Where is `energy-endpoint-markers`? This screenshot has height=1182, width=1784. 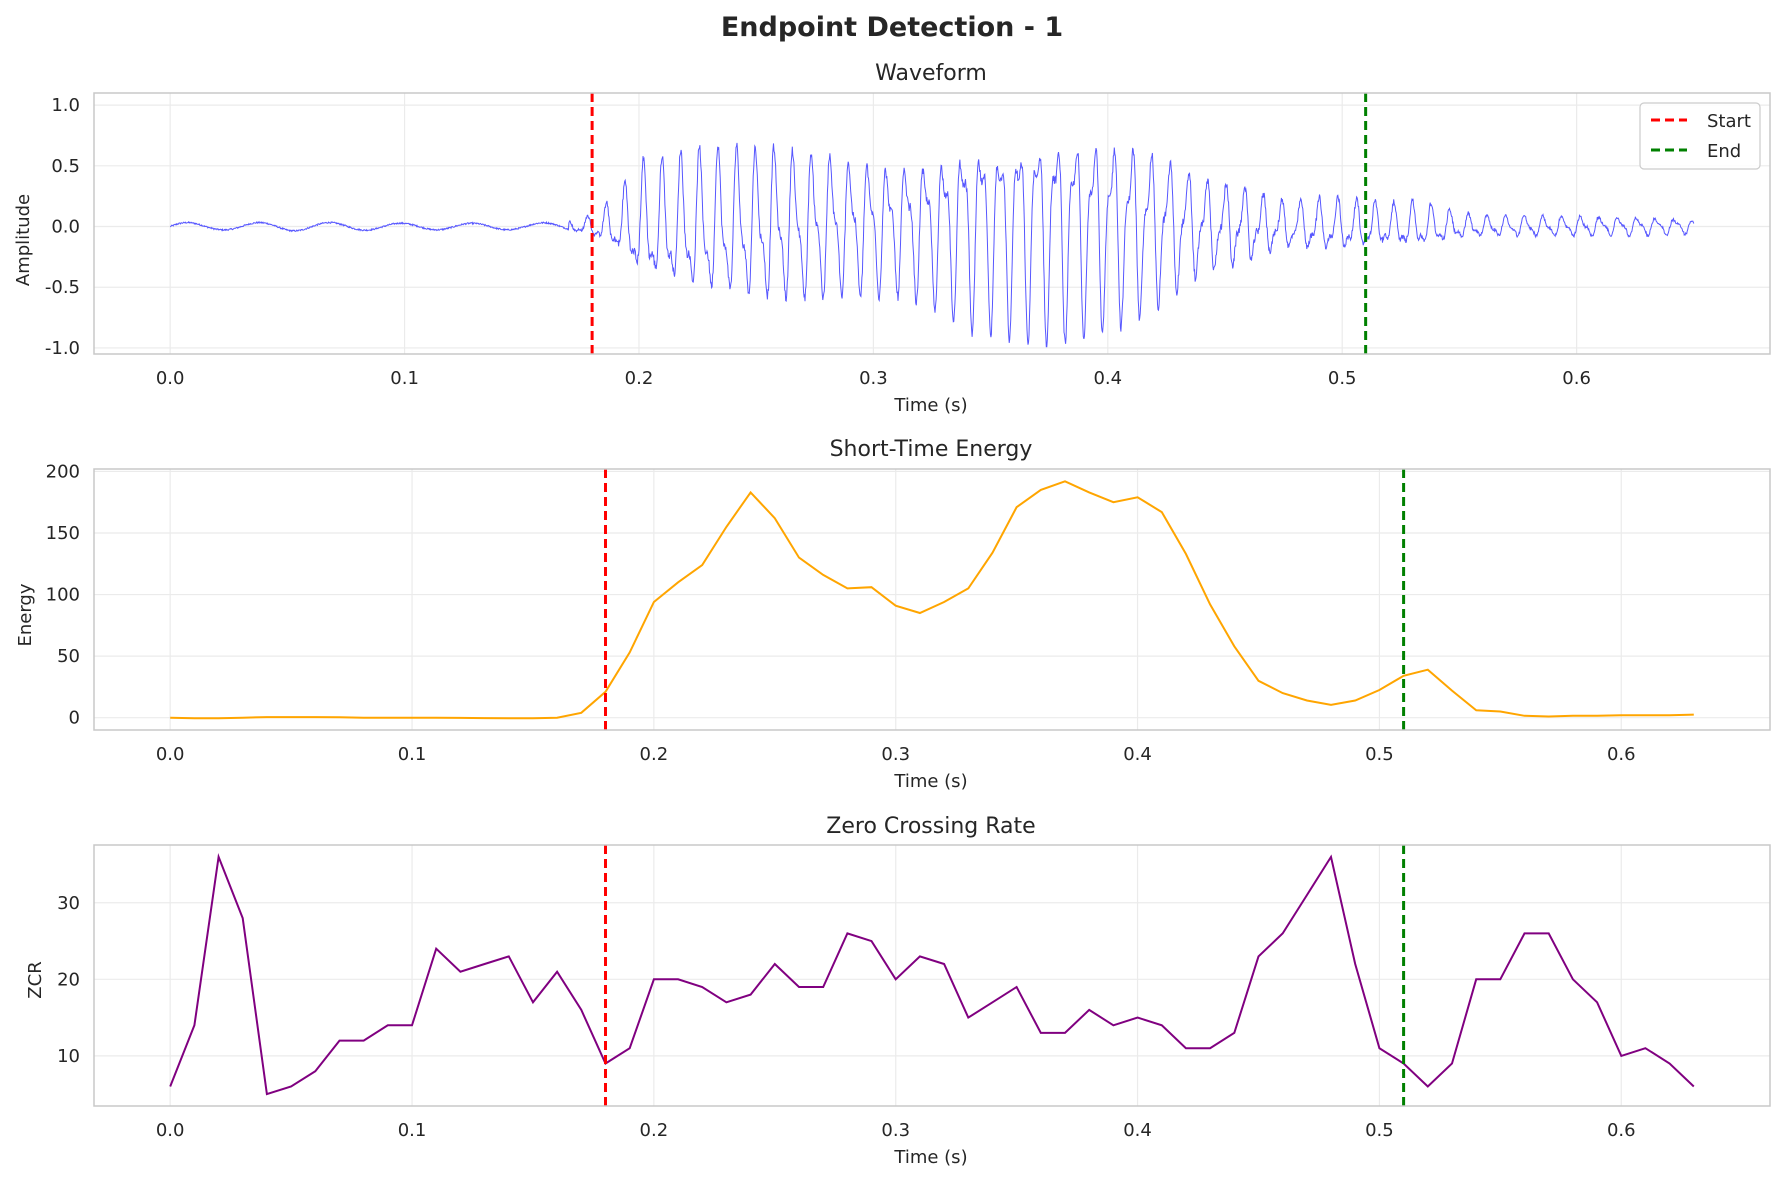
energy-endpoint-markers is located at coordinates (1005, 599).